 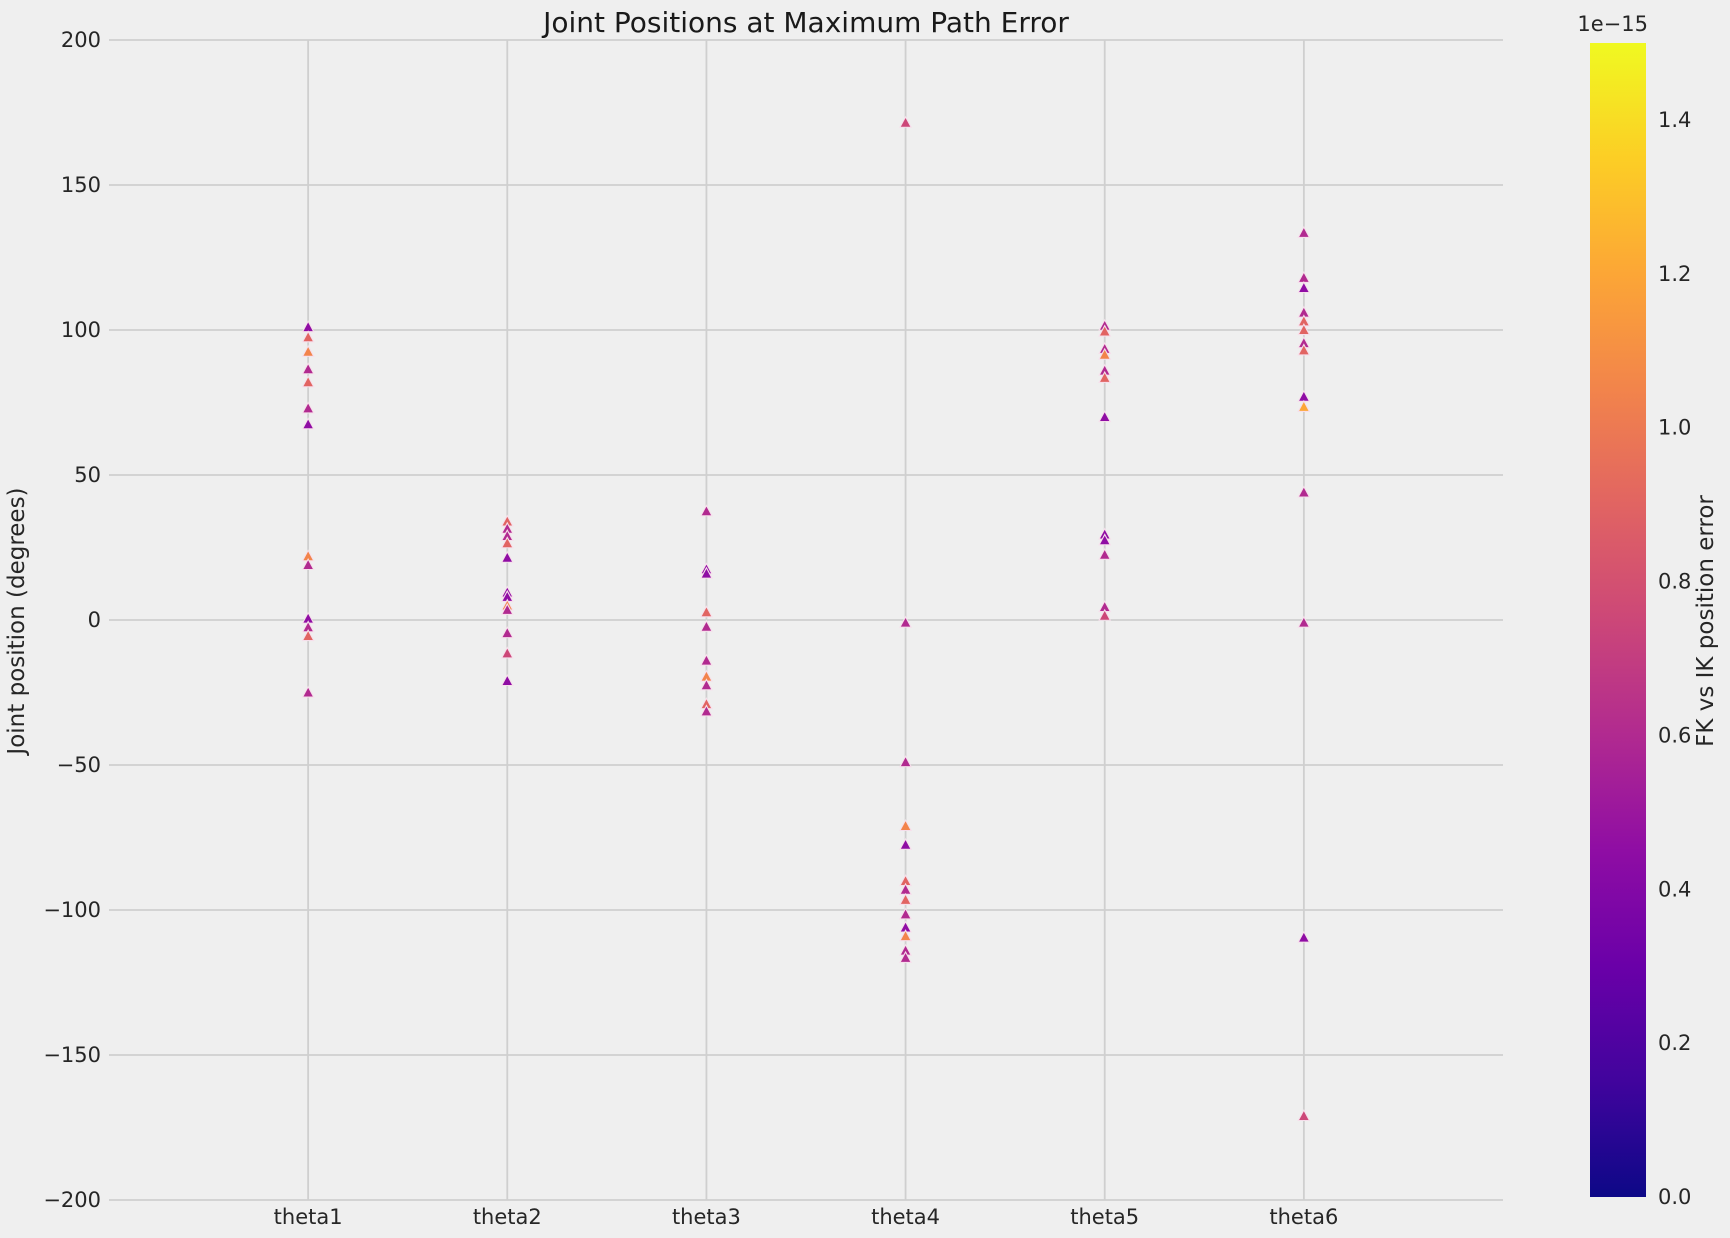 I want to click on y-tick-label: −200, so click(x=72, y=1200).